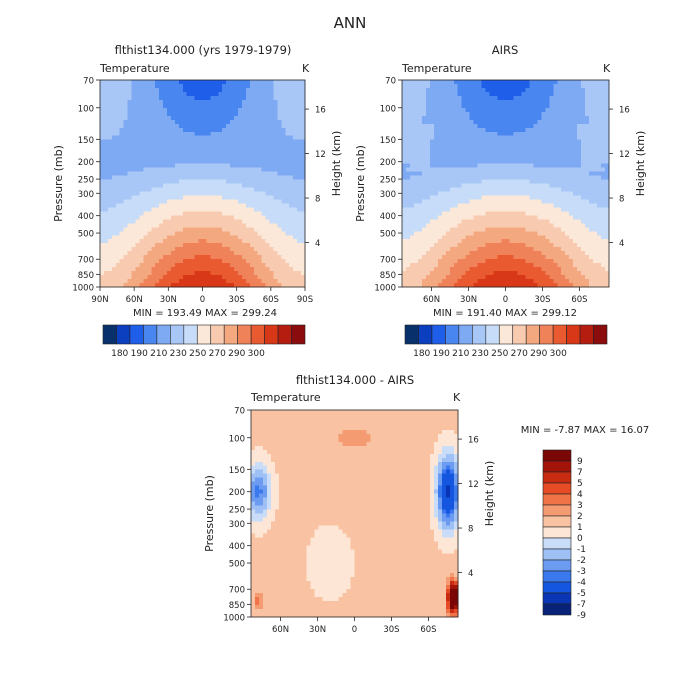  I want to click on panel-airs-field-label: Temperature, so click(436, 68).